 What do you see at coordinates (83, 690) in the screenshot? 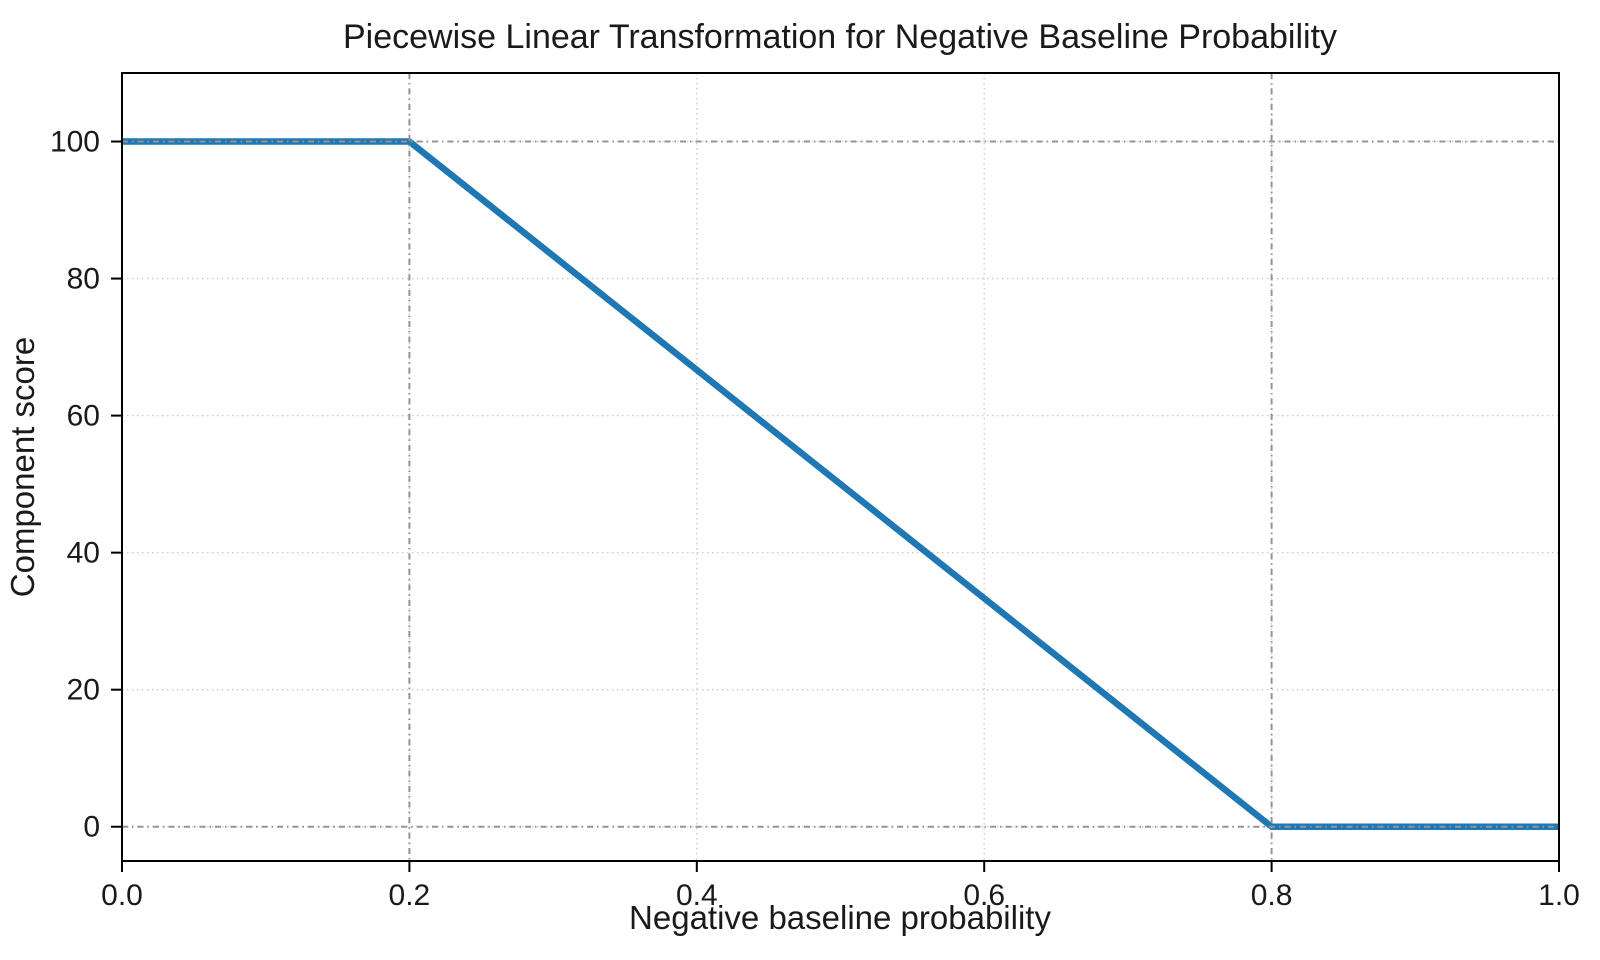
I see `y-tick-label: 20` at bounding box center [83, 690].